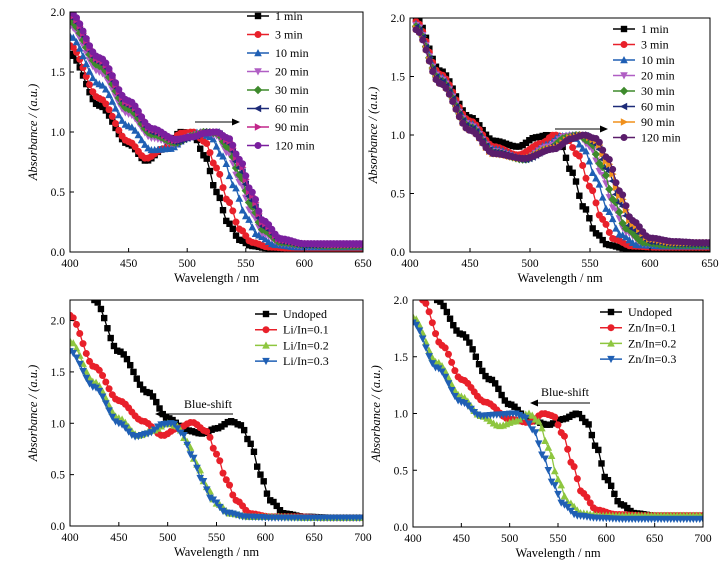 Image resolution: width=725 pixels, height=569 pixels. What do you see at coordinates (292, 109) in the screenshot?
I see `legend-label: 60 min` at bounding box center [292, 109].